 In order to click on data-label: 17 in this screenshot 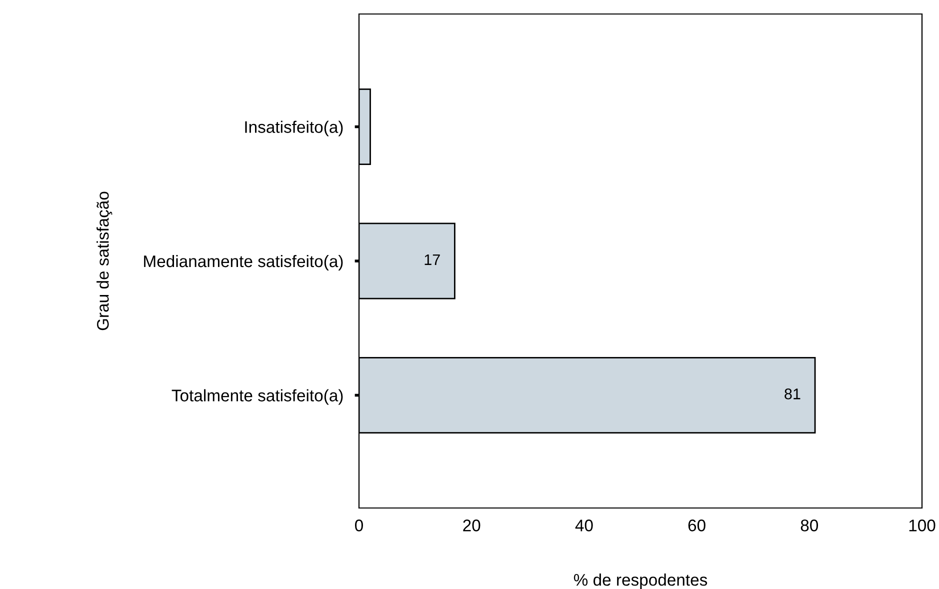, I will do `click(432, 259)`.